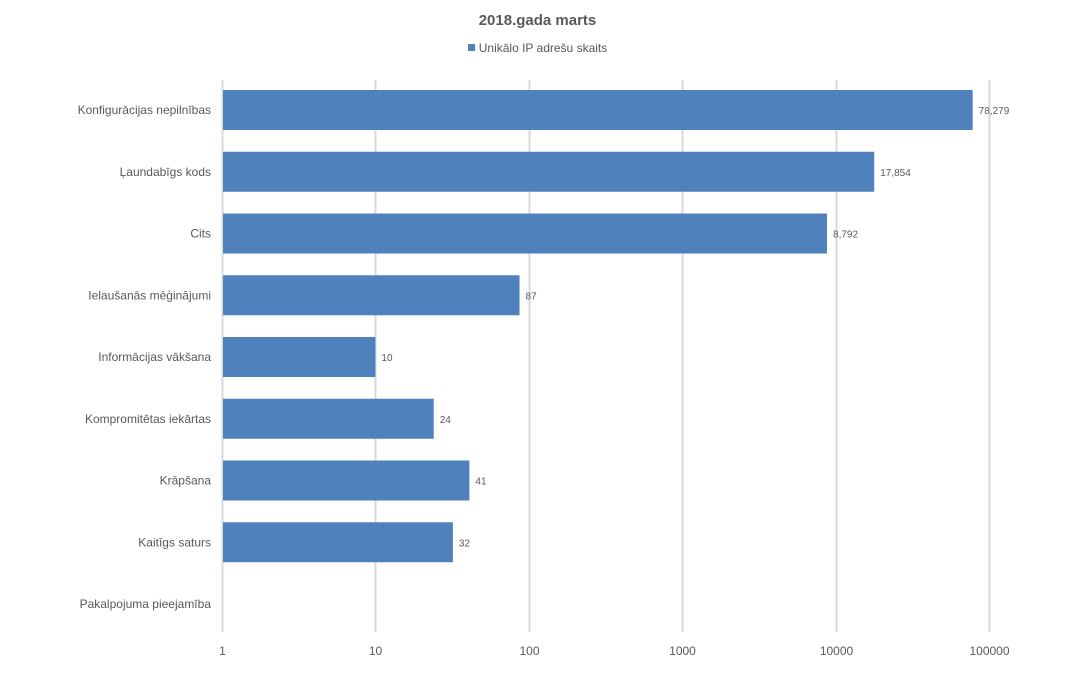 This screenshot has height=681, width=1075. Describe the element at coordinates (446, 420) in the screenshot. I see `data-label: 24` at that location.